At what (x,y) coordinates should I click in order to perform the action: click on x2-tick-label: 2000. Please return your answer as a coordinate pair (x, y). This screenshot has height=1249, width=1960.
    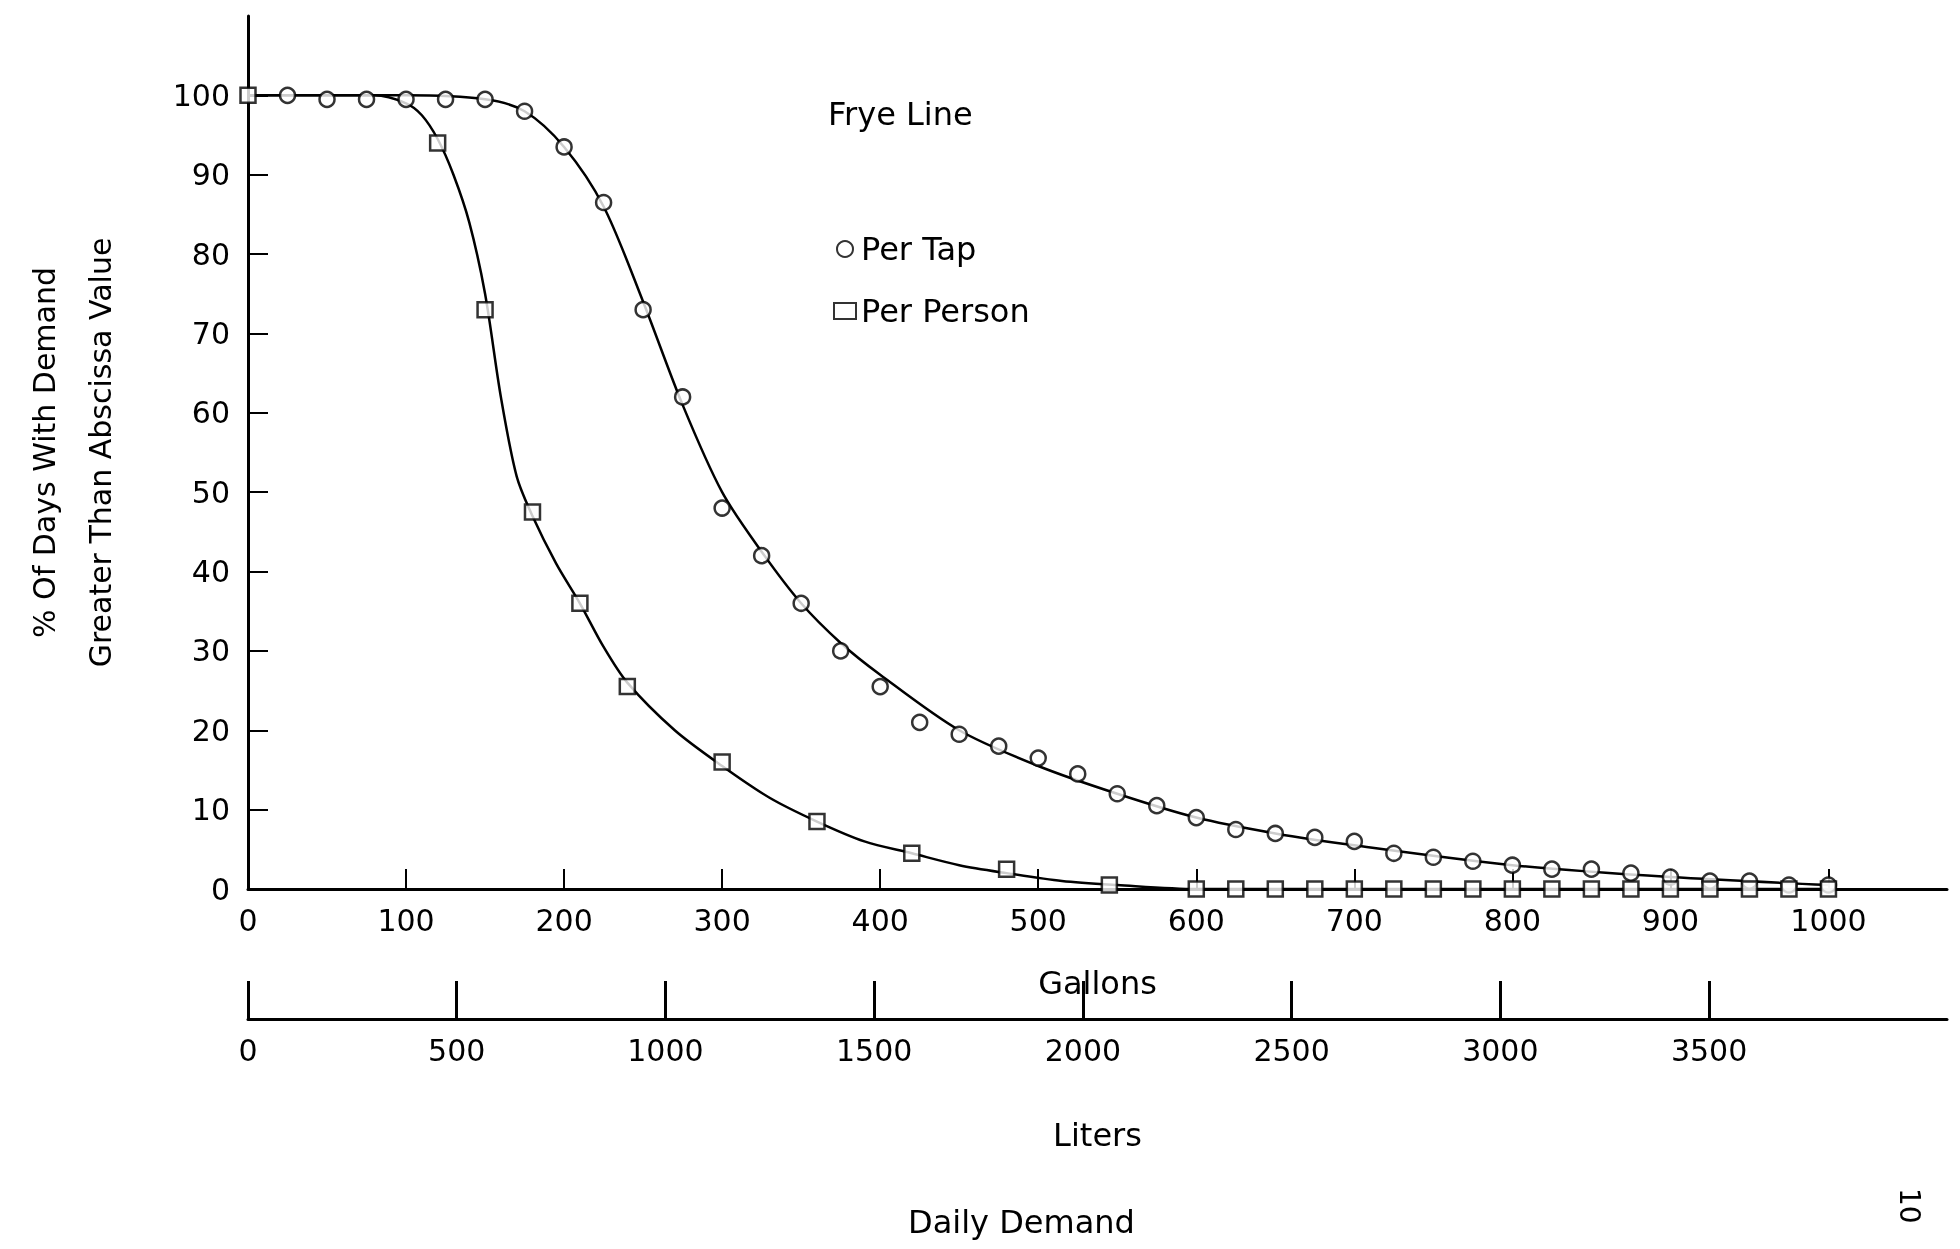
    Looking at the image, I should click on (1083, 1050).